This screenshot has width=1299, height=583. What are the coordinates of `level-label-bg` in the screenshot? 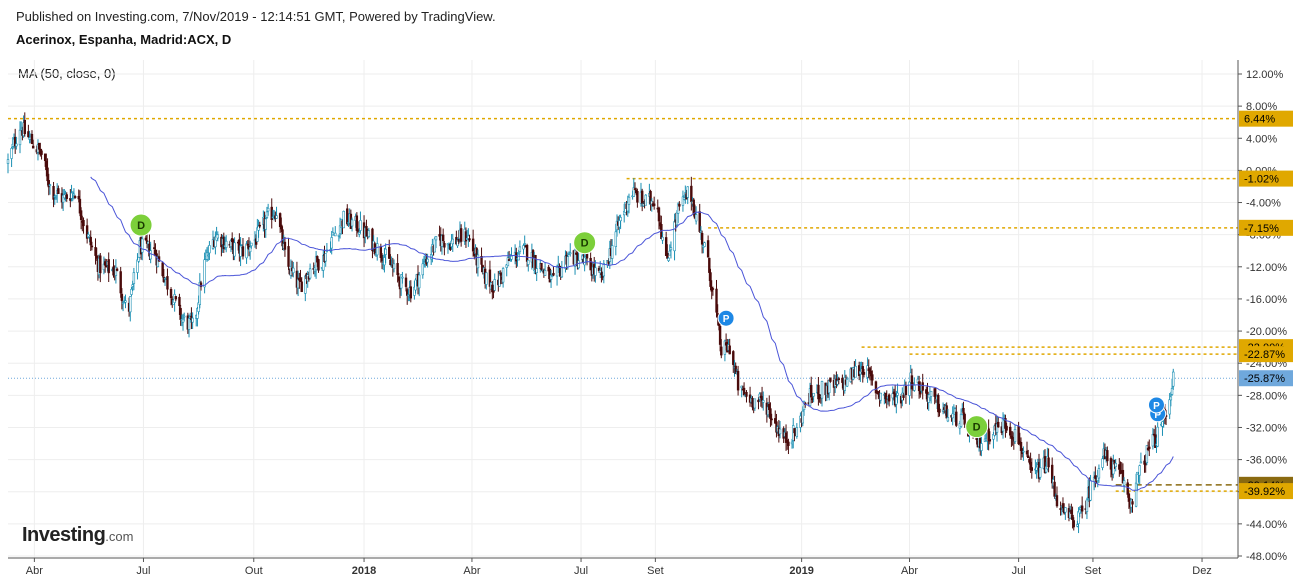 It's located at (1266, 378).